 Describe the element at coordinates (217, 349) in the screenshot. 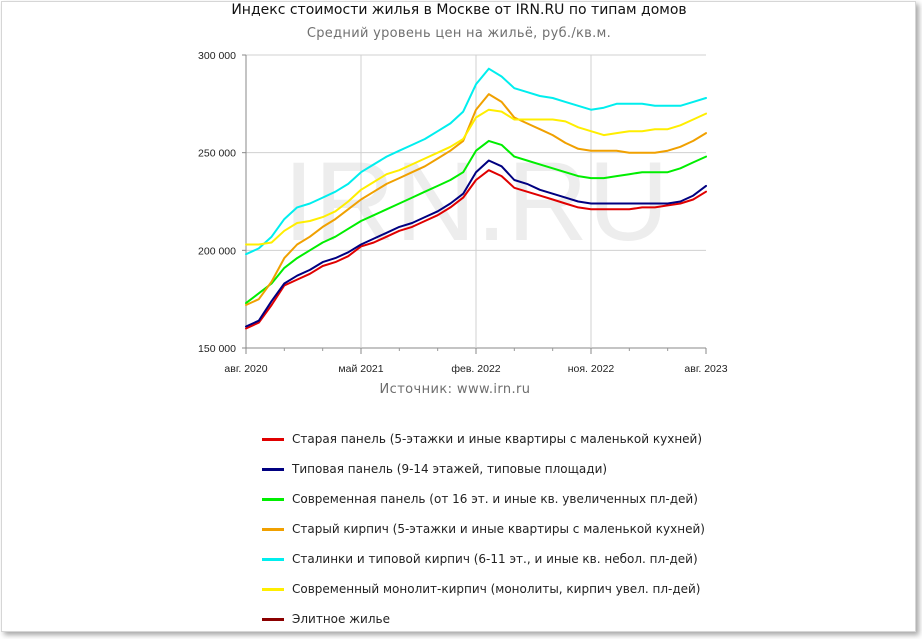

I see `y-tick-label: 150 000` at that location.